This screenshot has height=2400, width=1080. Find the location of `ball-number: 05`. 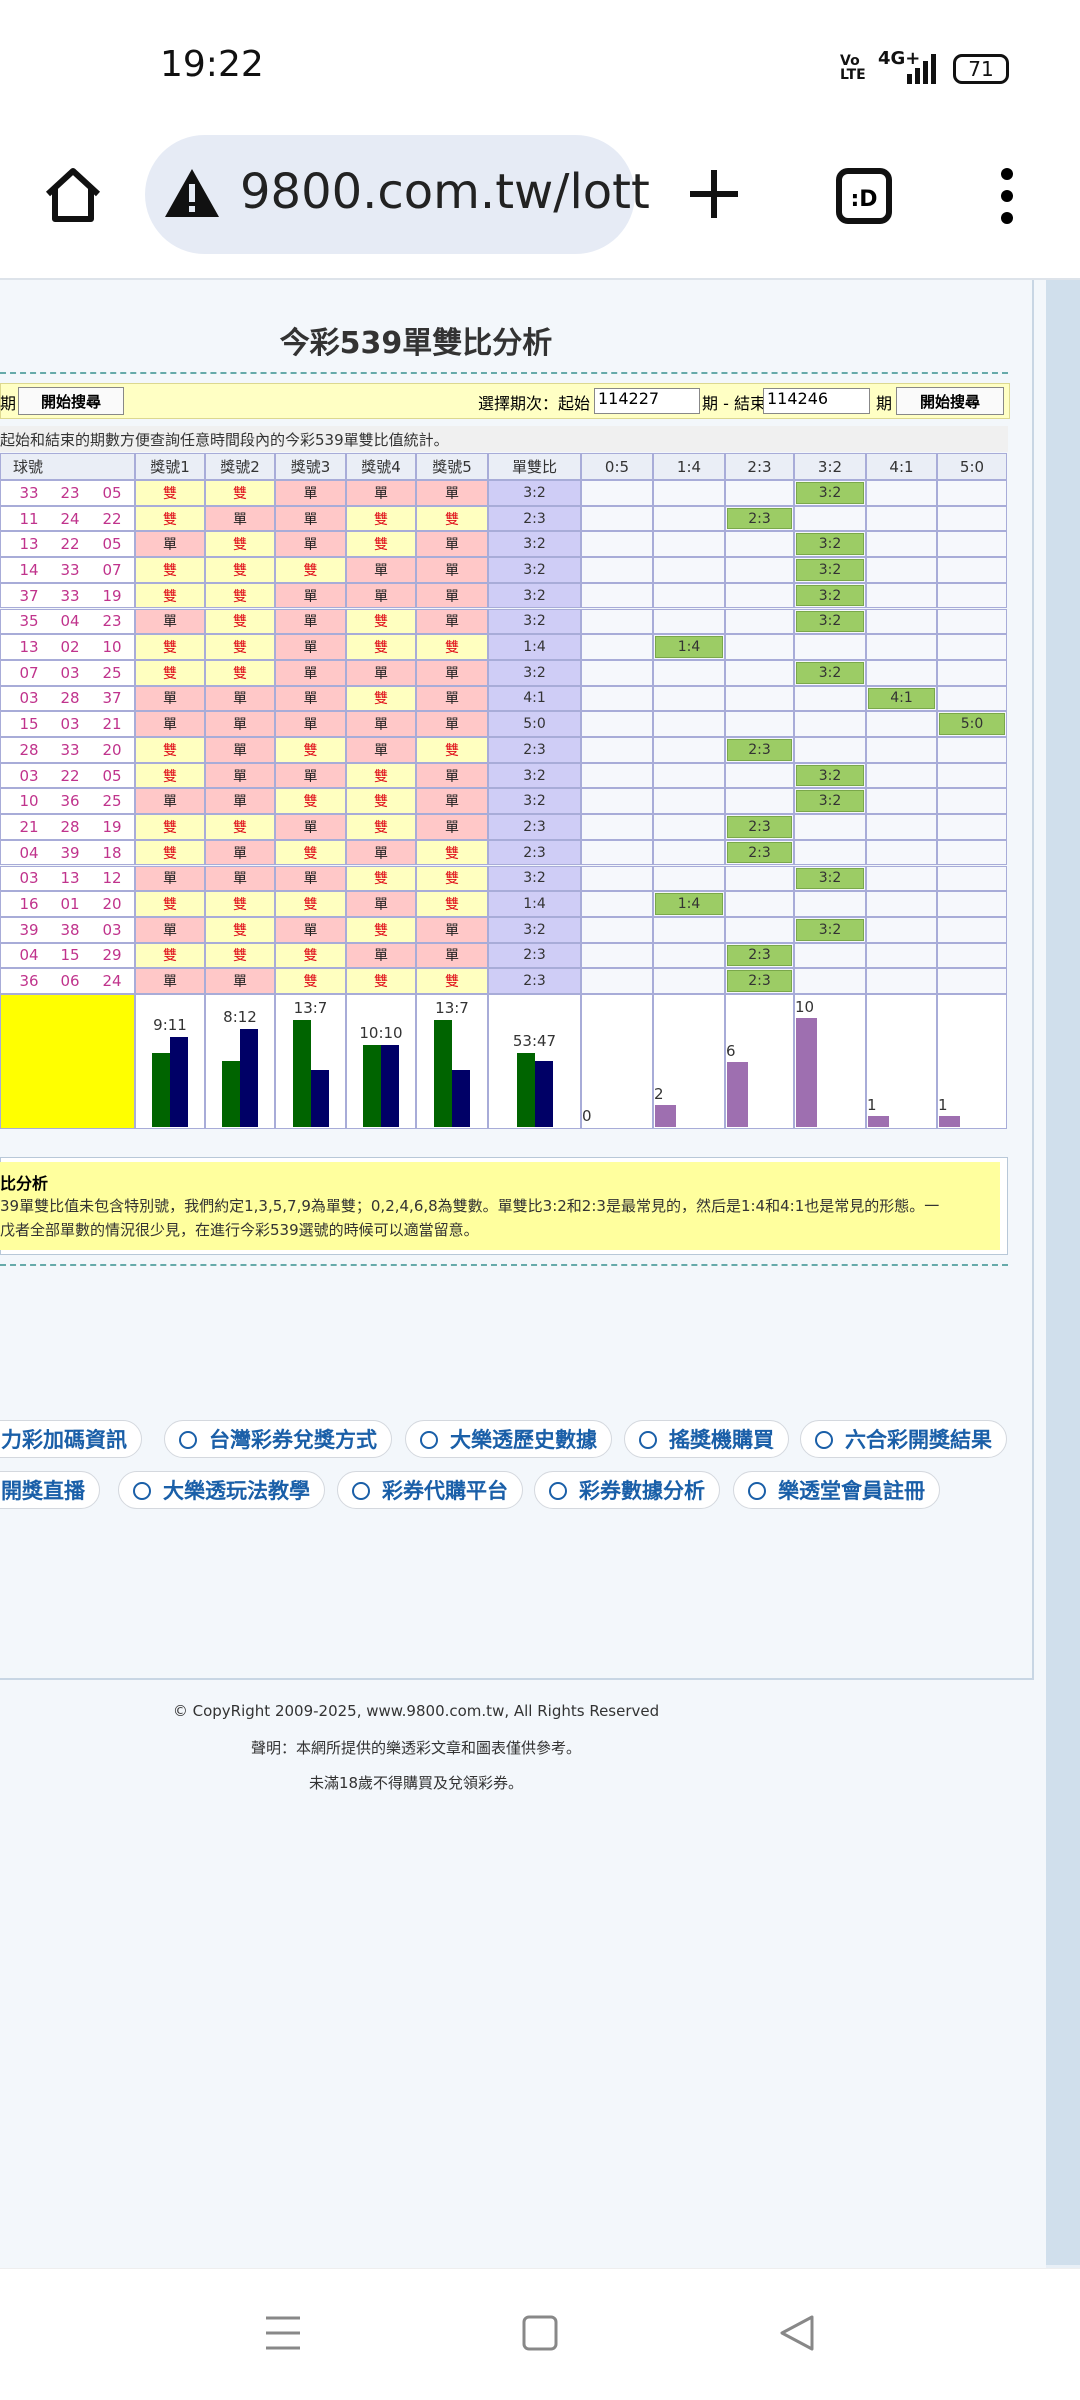

ball-number: 05 is located at coordinates (112, 492).